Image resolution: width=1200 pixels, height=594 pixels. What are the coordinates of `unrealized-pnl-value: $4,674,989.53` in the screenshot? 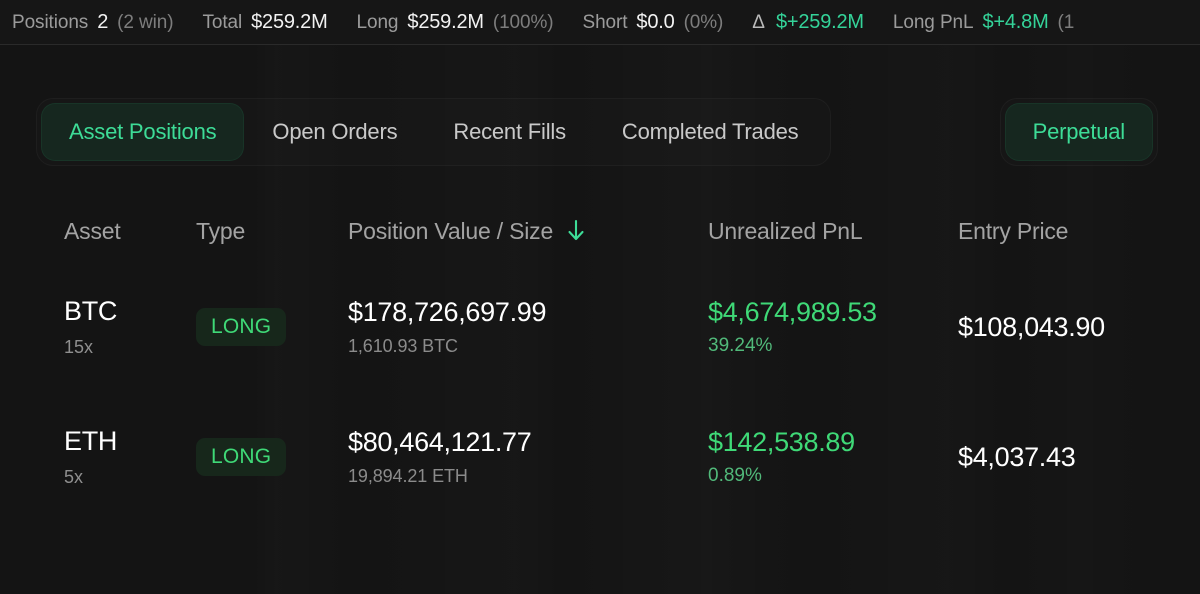 It's located at (792, 311).